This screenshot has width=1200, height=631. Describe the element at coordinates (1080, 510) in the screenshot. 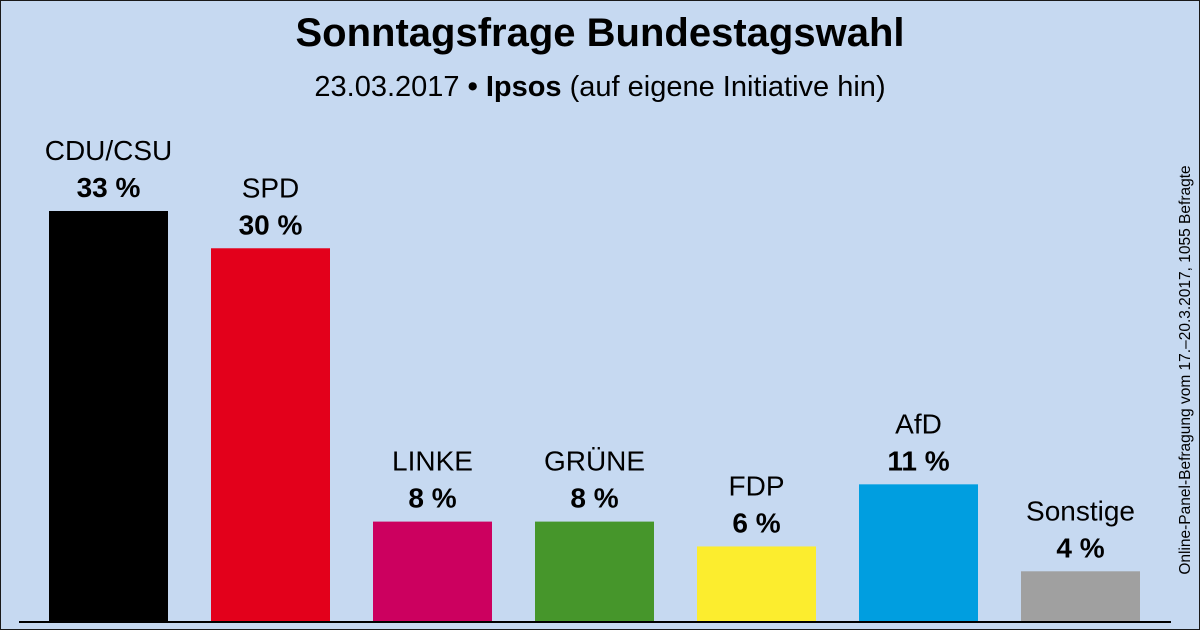

I see `category-label-sonstige: Sonstige` at that location.